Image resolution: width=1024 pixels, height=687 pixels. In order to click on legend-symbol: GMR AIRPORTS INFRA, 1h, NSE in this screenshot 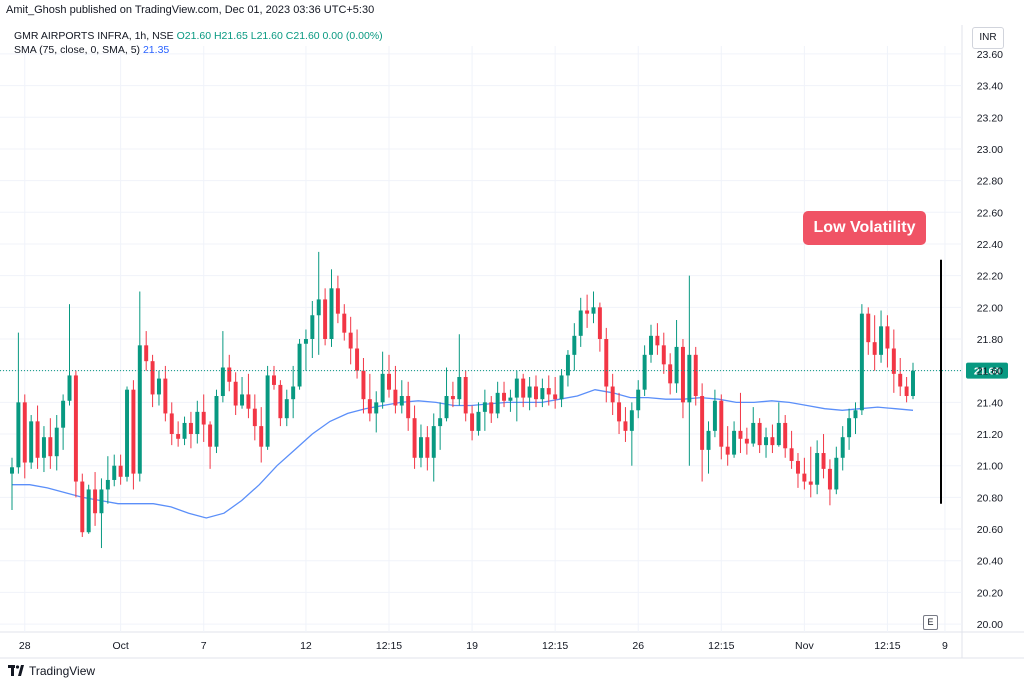, I will do `click(94, 36)`.